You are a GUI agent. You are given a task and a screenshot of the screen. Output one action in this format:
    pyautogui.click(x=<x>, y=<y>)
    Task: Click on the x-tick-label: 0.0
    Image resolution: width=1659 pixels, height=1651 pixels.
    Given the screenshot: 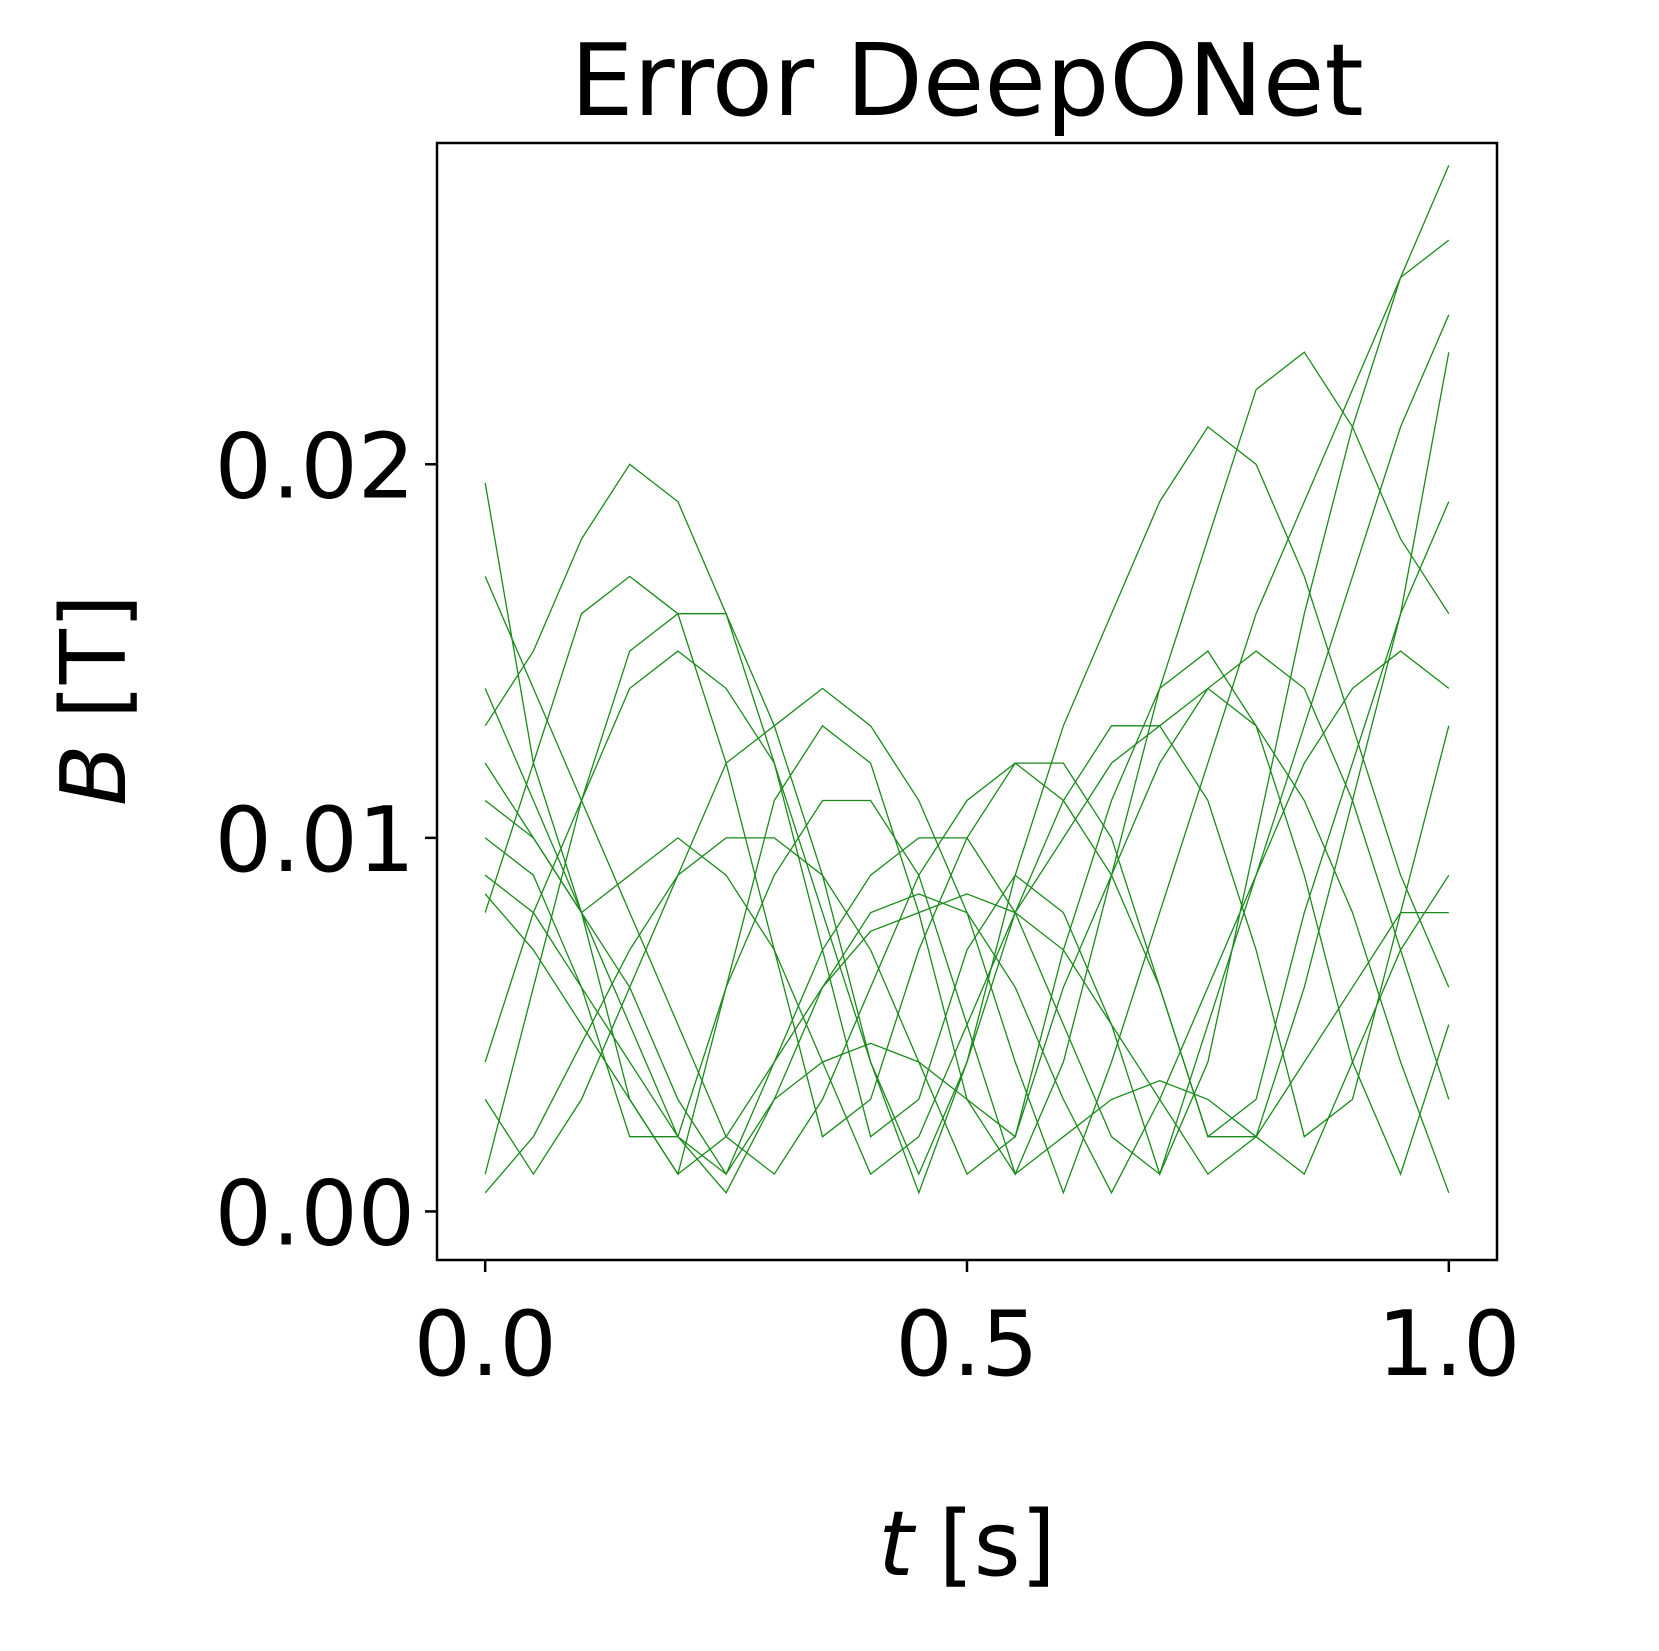 What is the action you would take?
    pyautogui.click(x=485, y=1344)
    